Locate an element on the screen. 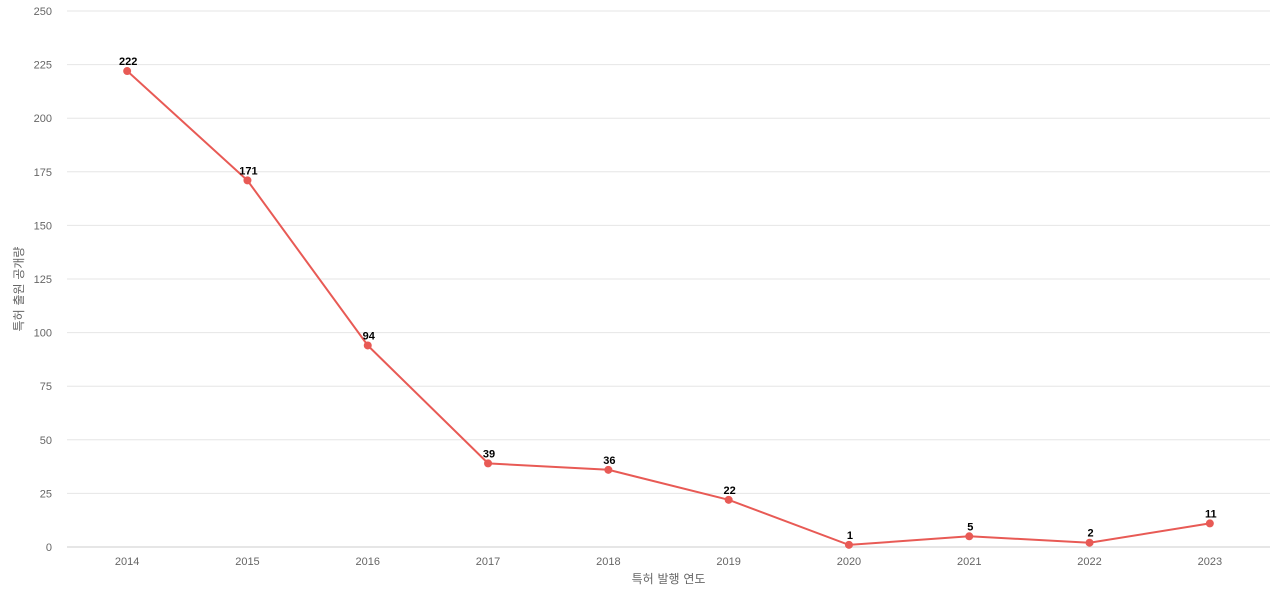 The image size is (1280, 600). x-tick-label: 2019 is located at coordinates (728, 562).